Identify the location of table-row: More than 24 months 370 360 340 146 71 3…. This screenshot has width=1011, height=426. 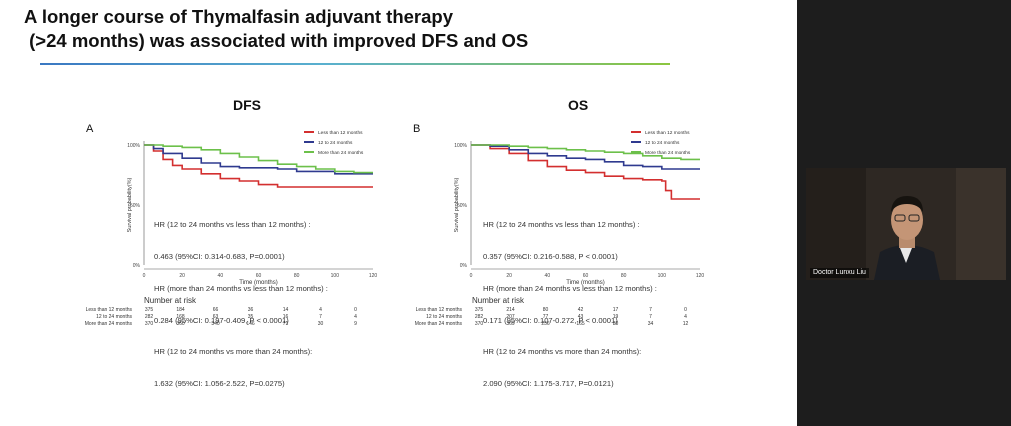
(227, 324).